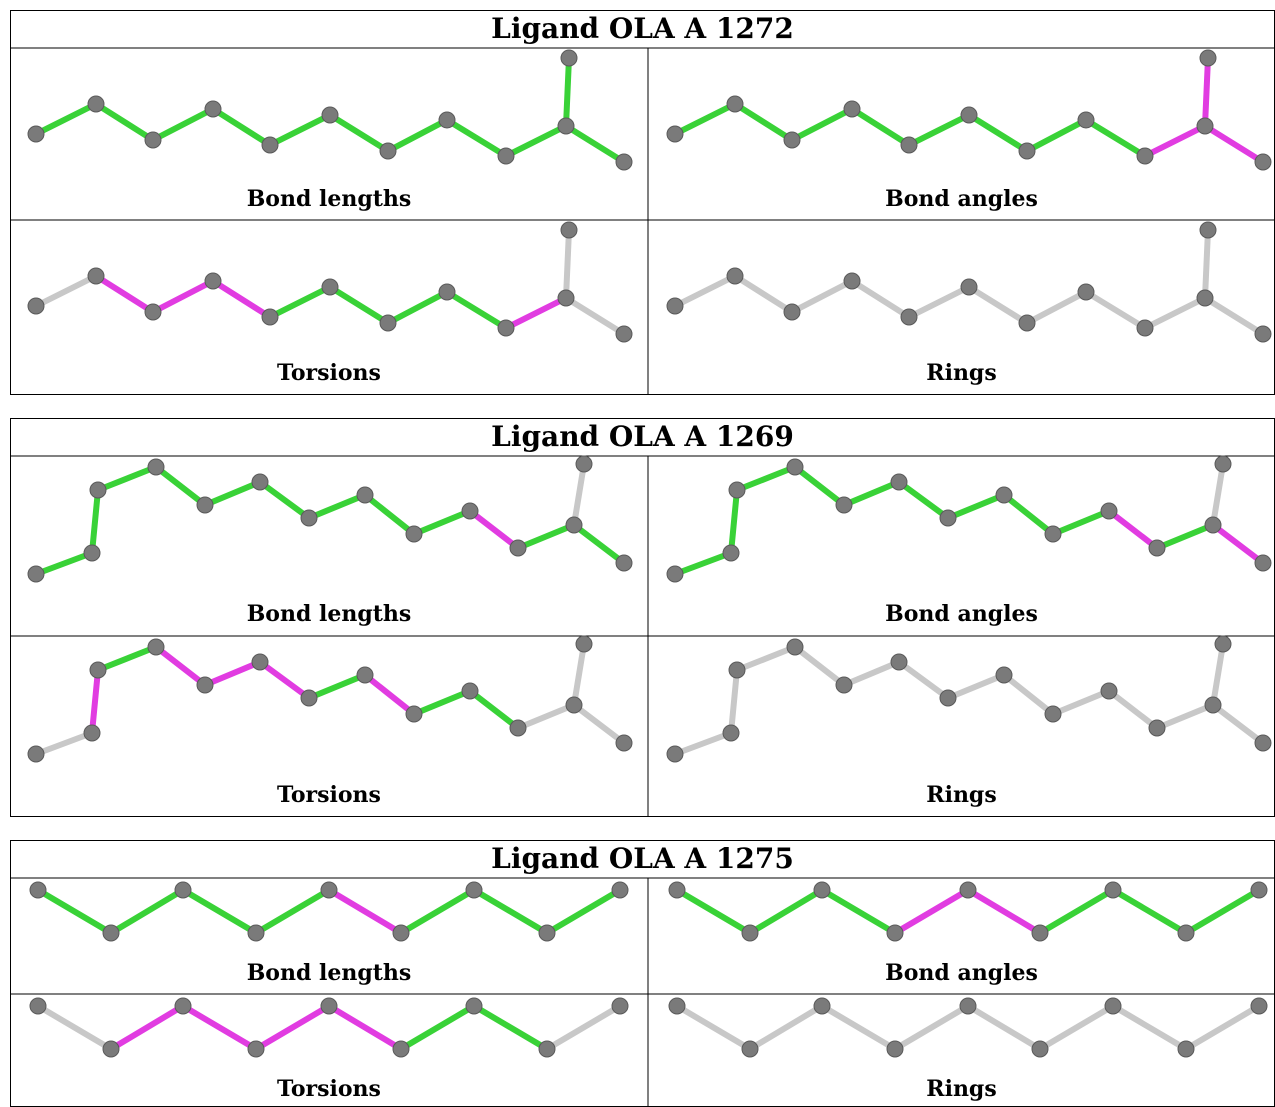 This screenshot has width=1275, height=1107. What do you see at coordinates (642, 436) in the screenshot?
I see `block-title: Ligand OLA A 1269` at bounding box center [642, 436].